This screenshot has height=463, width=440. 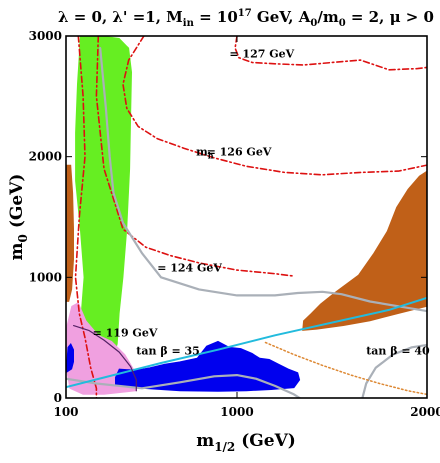 What do you see at coordinates (239, 151) in the screenshot?
I see `annotation: = 126 GeV` at bounding box center [239, 151].